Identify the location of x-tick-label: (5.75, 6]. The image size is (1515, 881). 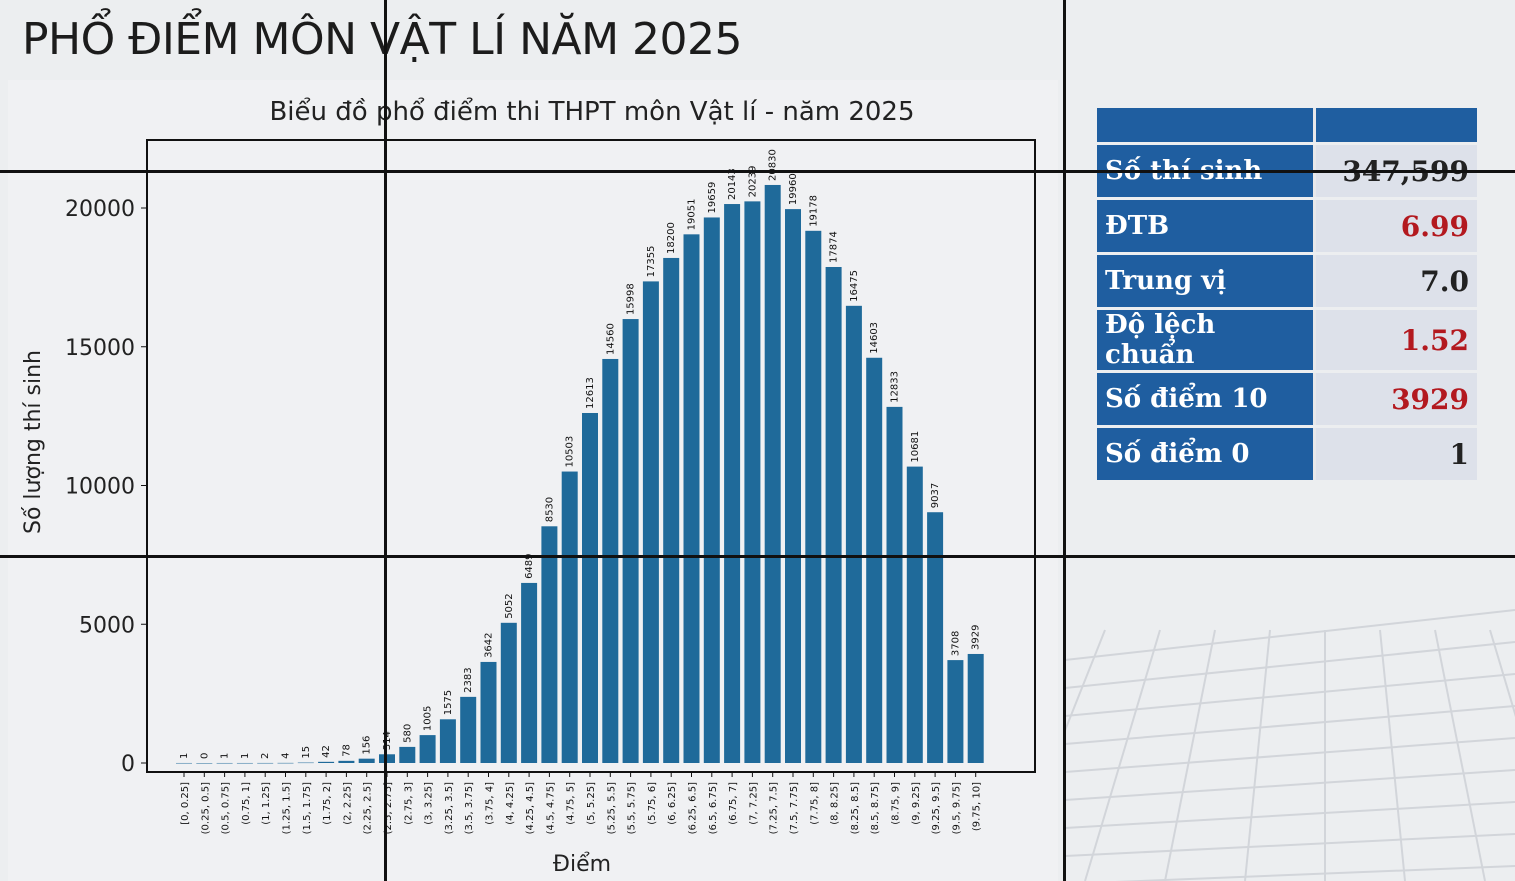
(652, 803).